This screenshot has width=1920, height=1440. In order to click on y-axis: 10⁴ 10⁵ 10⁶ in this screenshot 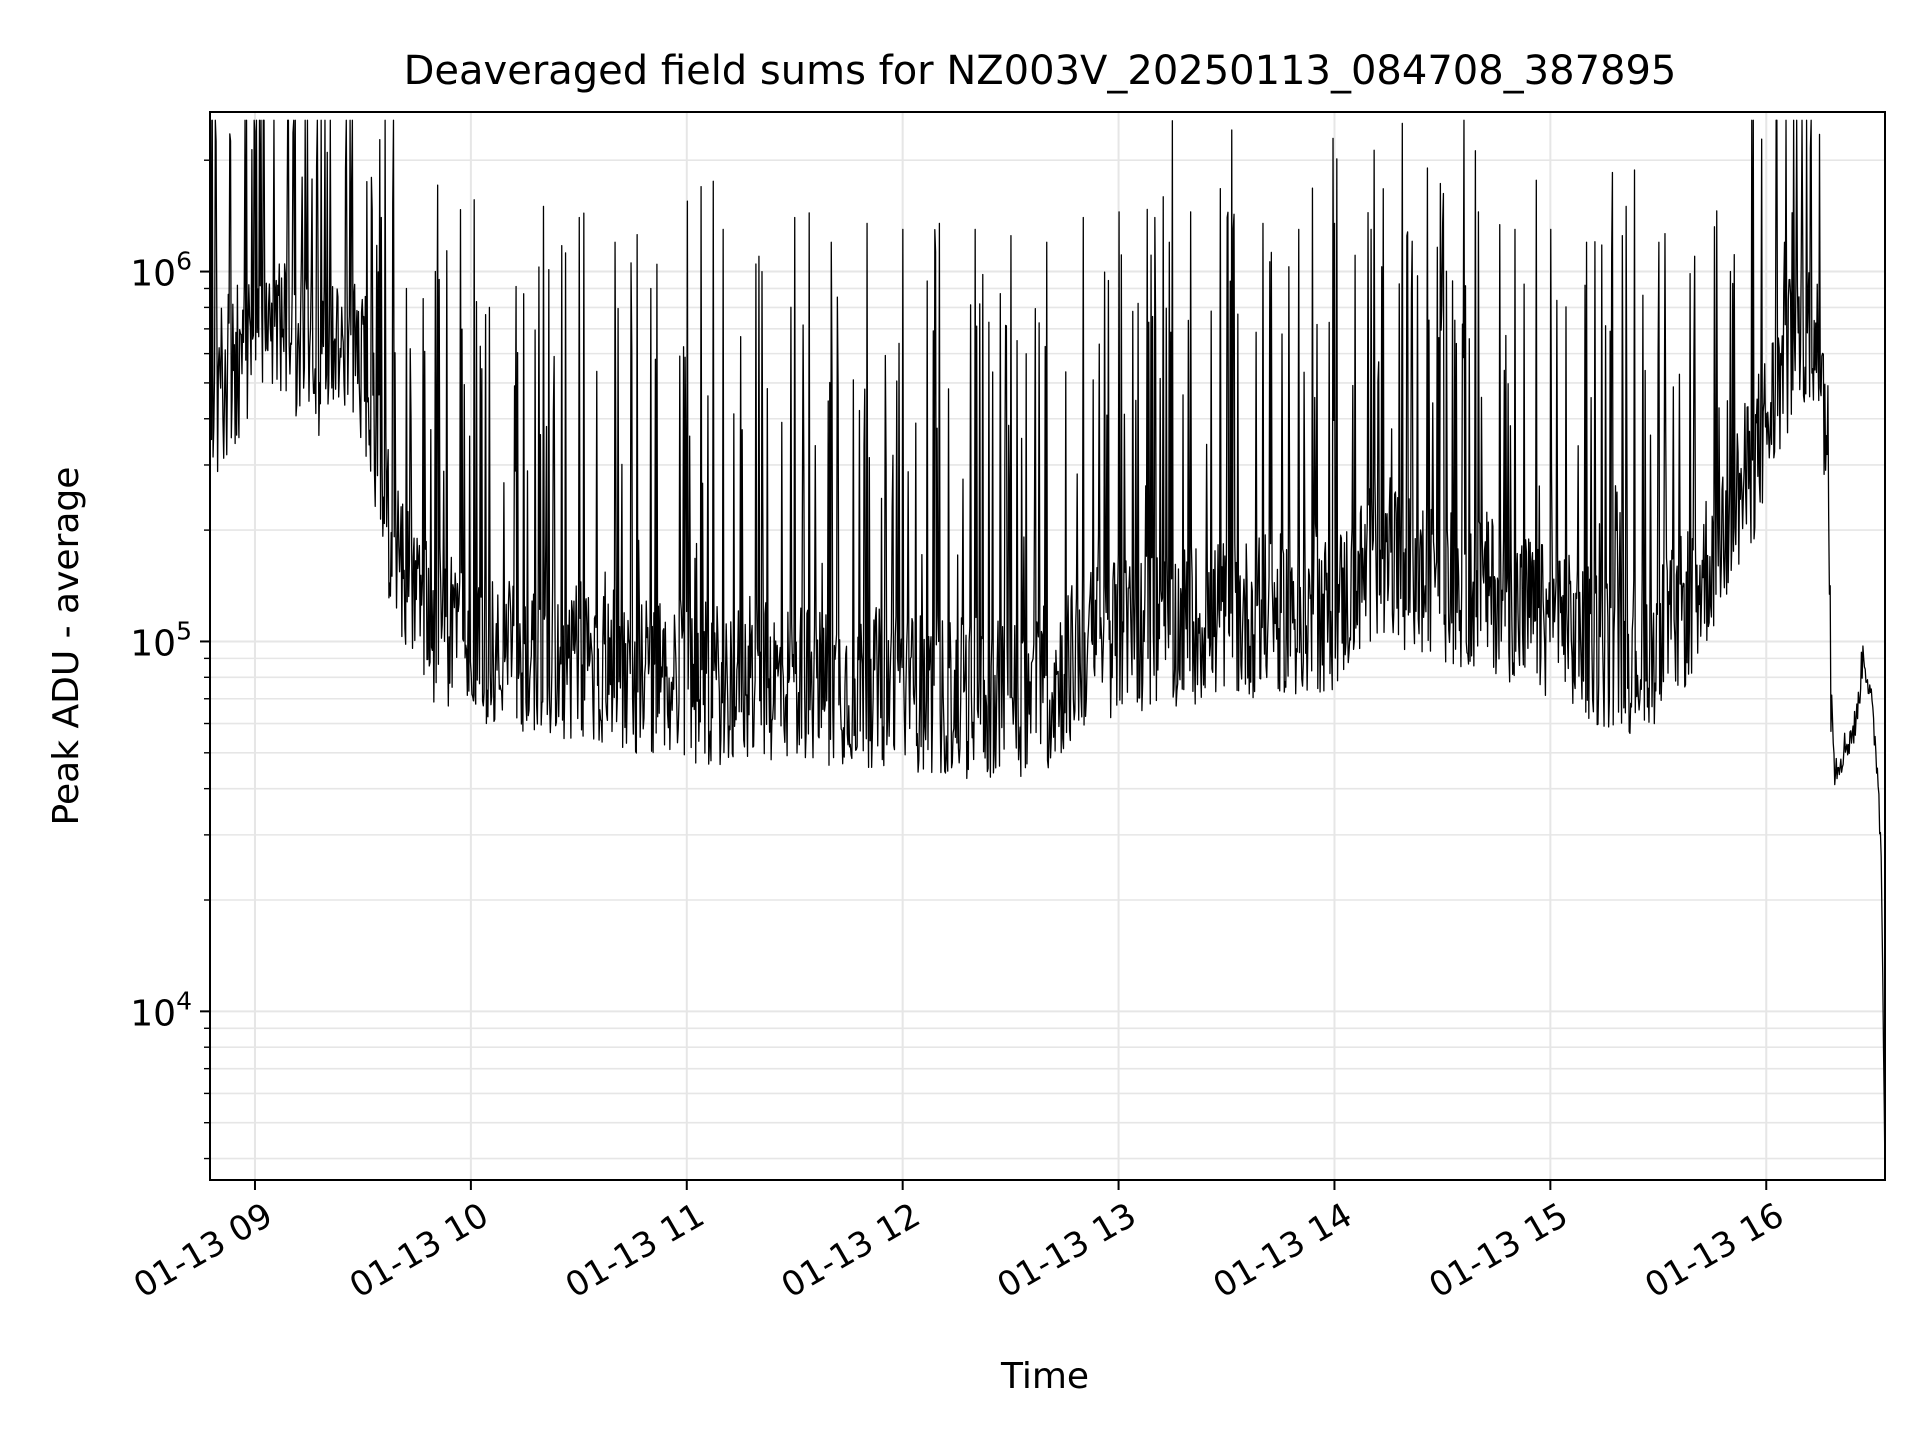, I will do `click(170, 659)`.